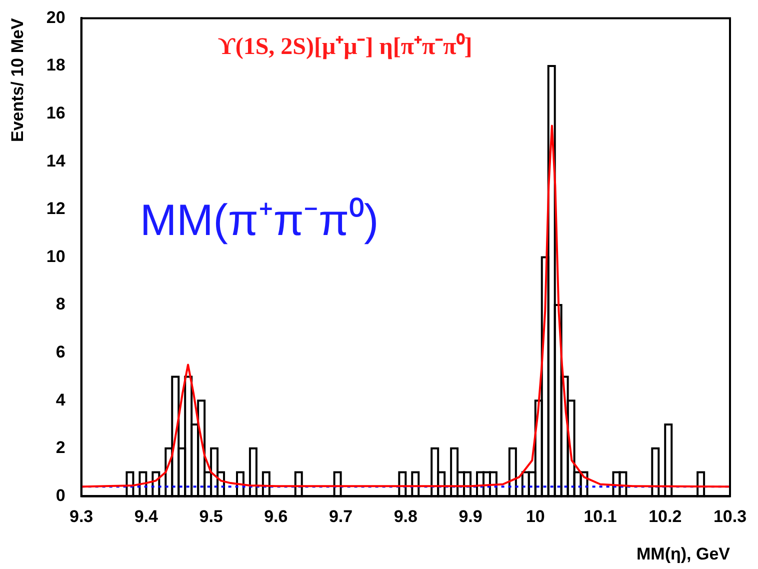 This screenshot has width=758, height=569. Describe the element at coordinates (61, 448) in the screenshot. I see `y-tick-label: 2` at that location.